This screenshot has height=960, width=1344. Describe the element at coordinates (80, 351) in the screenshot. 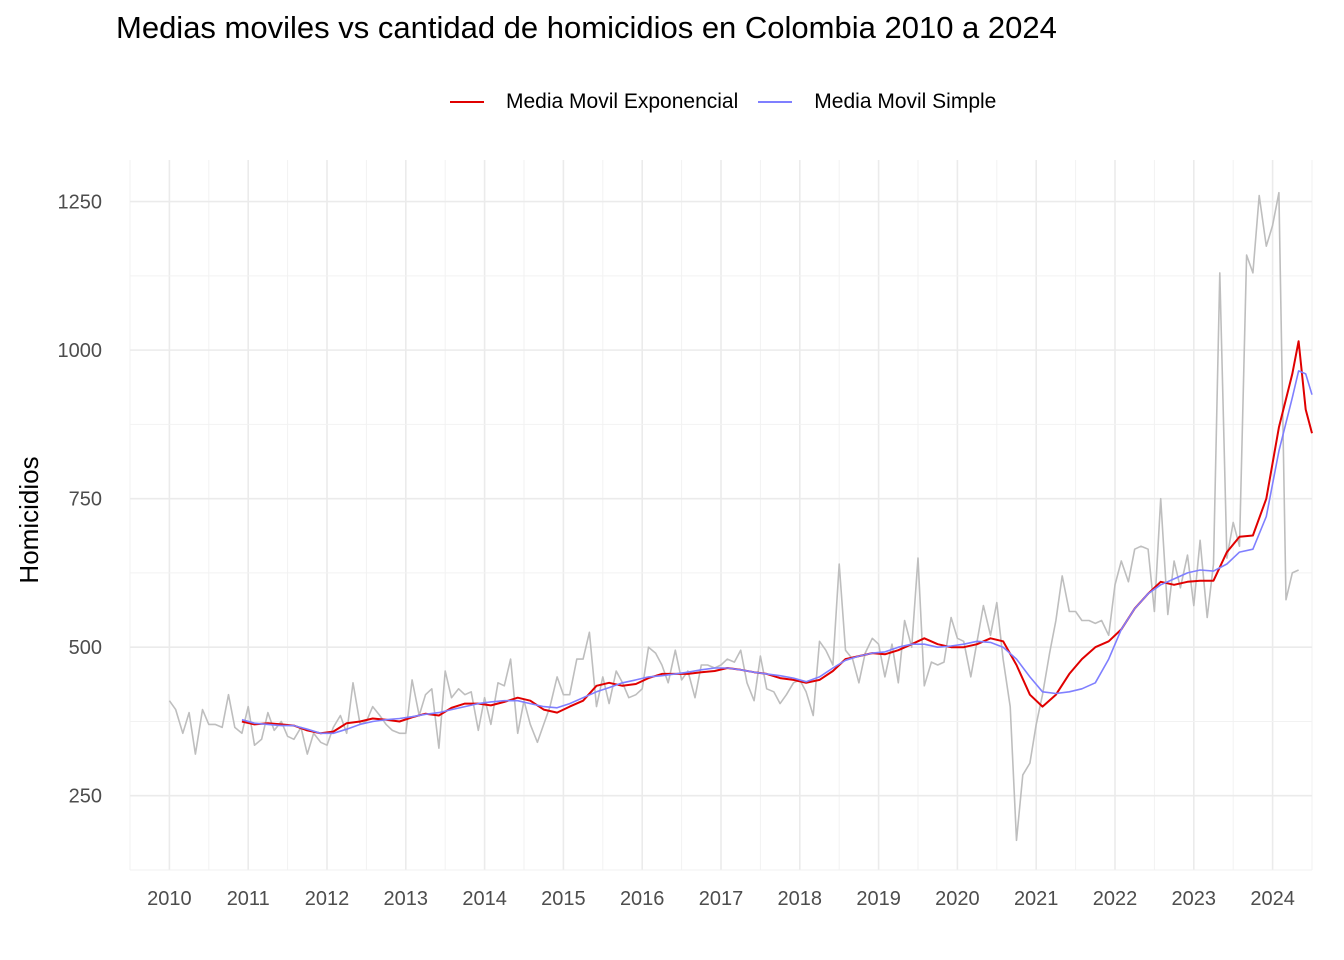

I see `y-tick-label: 1000` at that location.